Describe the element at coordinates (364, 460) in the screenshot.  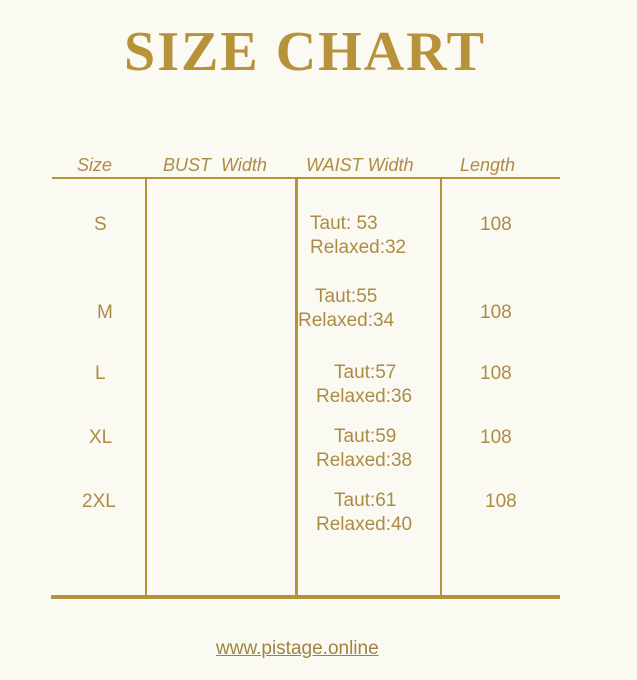
I see `waist-relaxed: Relaxed:38` at that location.